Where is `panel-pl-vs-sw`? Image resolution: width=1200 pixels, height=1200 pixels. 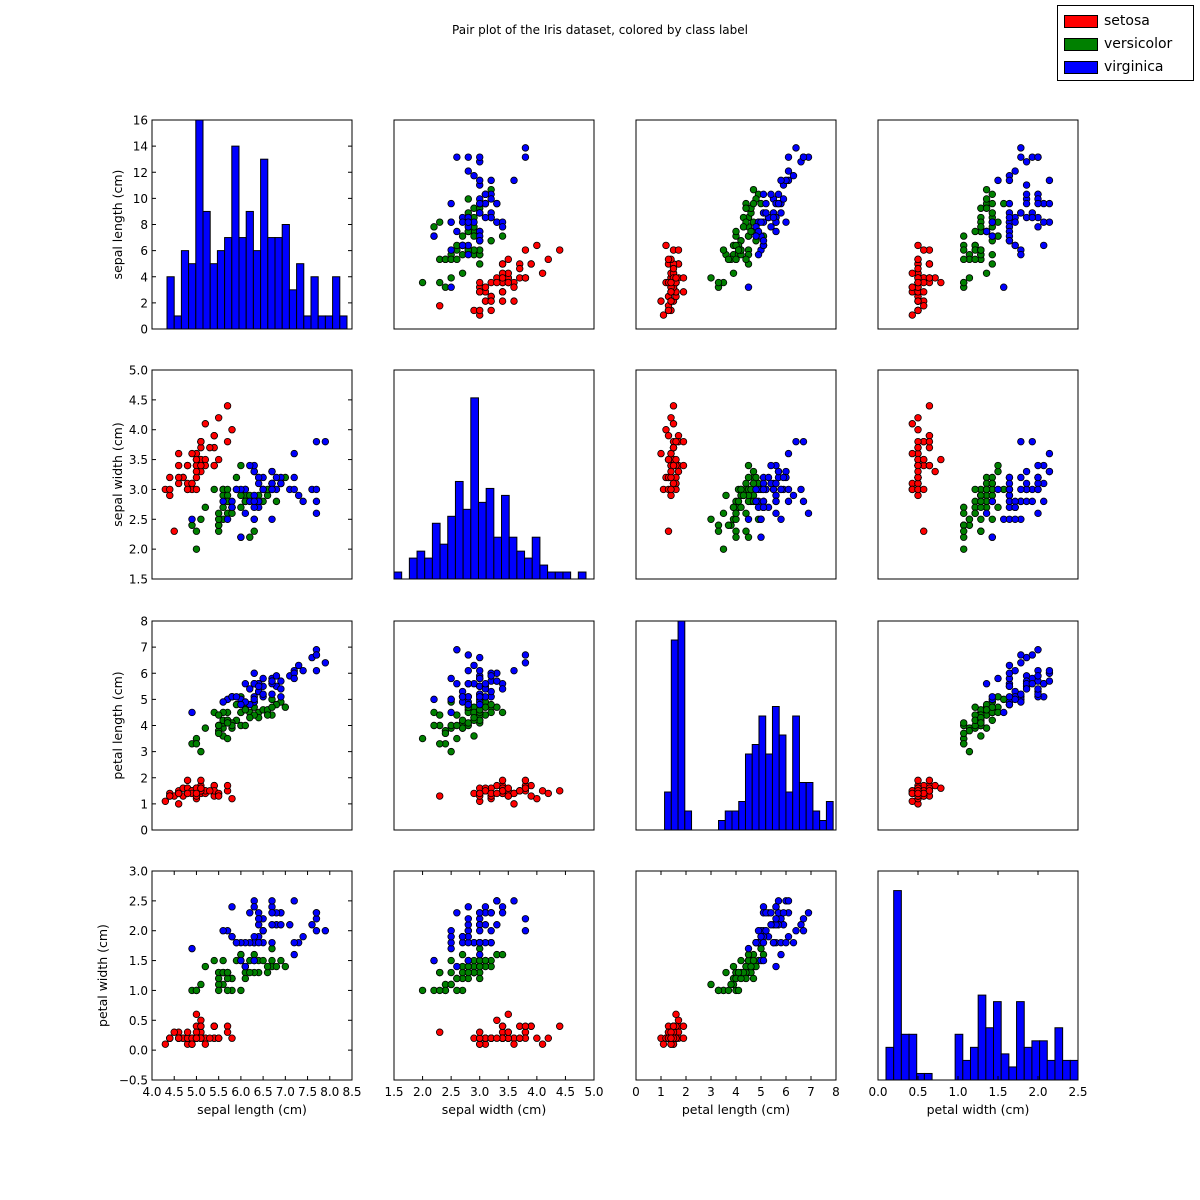 panel-pl-vs-sw is located at coordinates (494, 725).